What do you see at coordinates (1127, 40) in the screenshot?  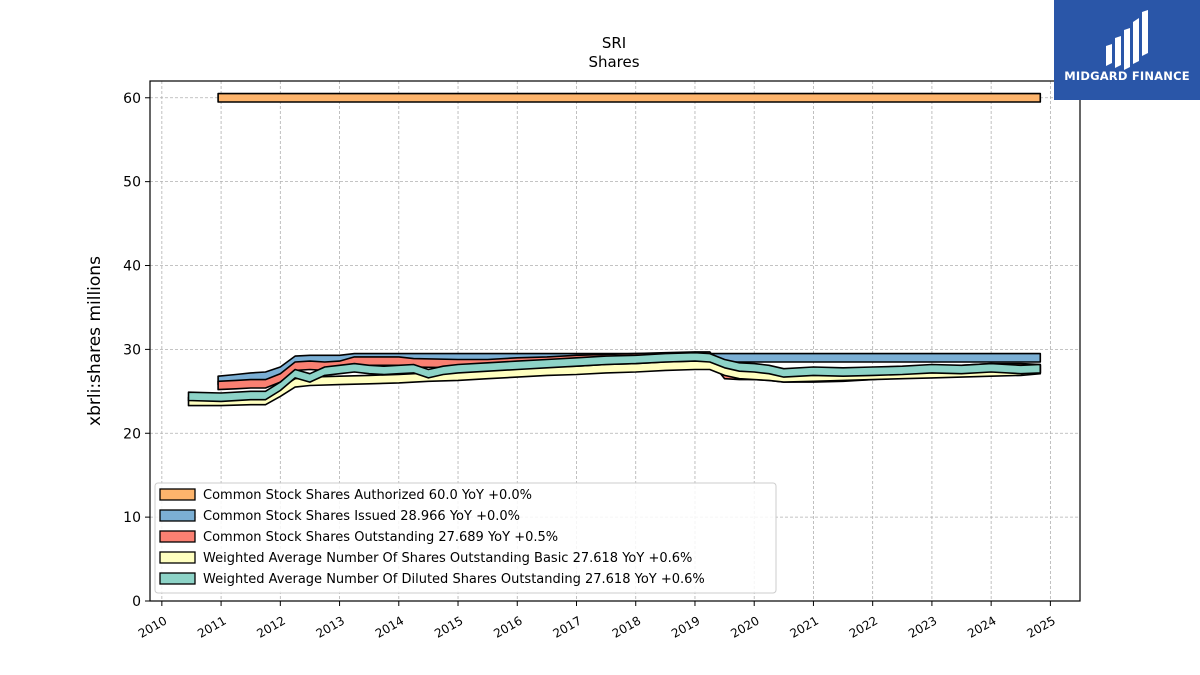 I see `midgard-logo-icon` at bounding box center [1127, 40].